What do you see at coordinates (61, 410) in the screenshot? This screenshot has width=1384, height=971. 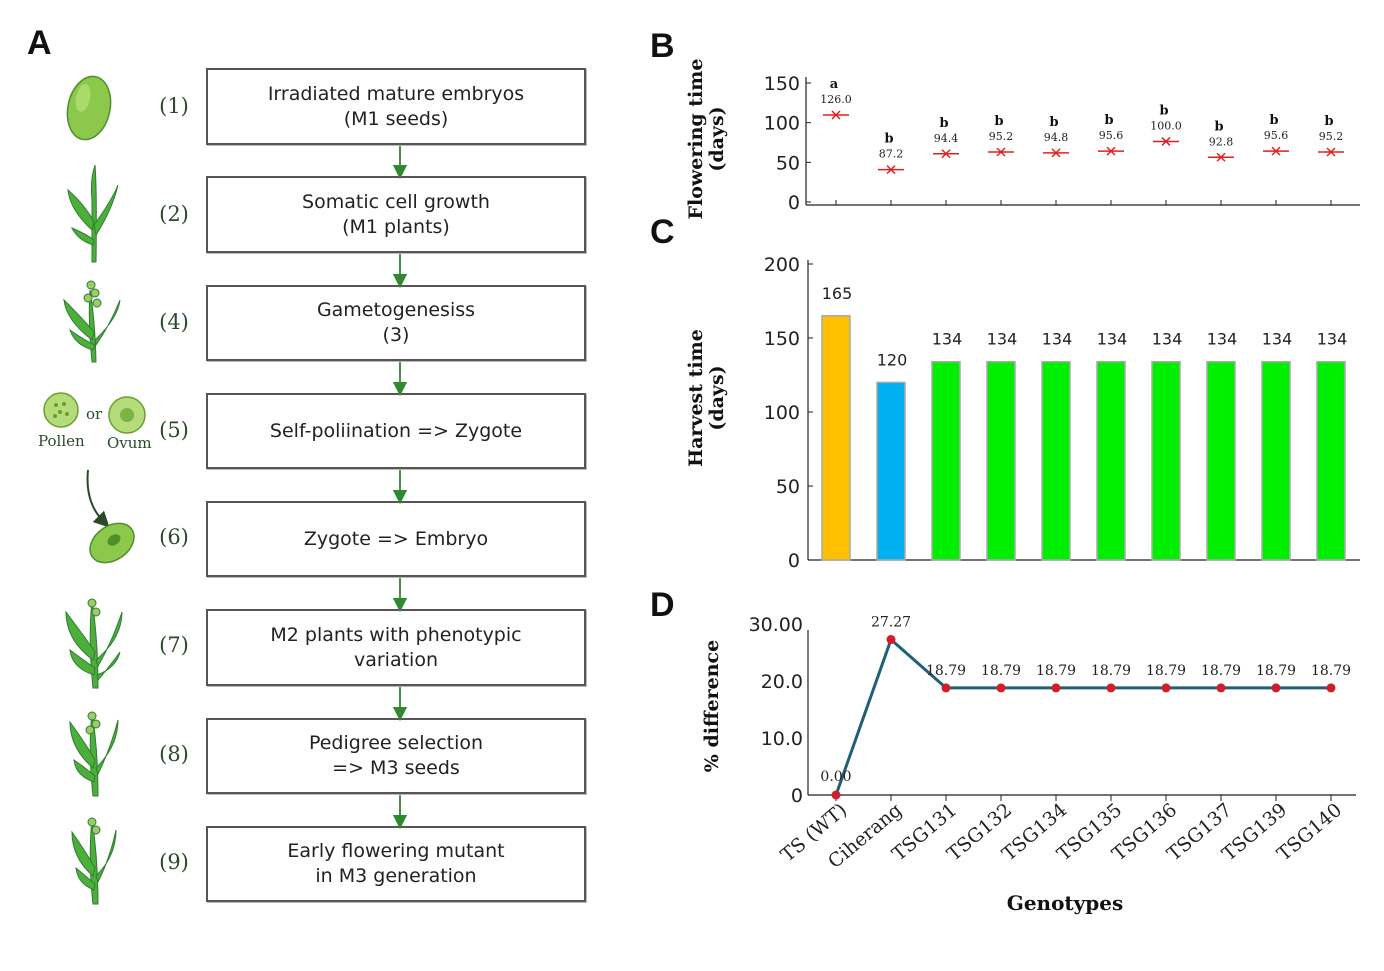 I see `pollen-icon` at bounding box center [61, 410].